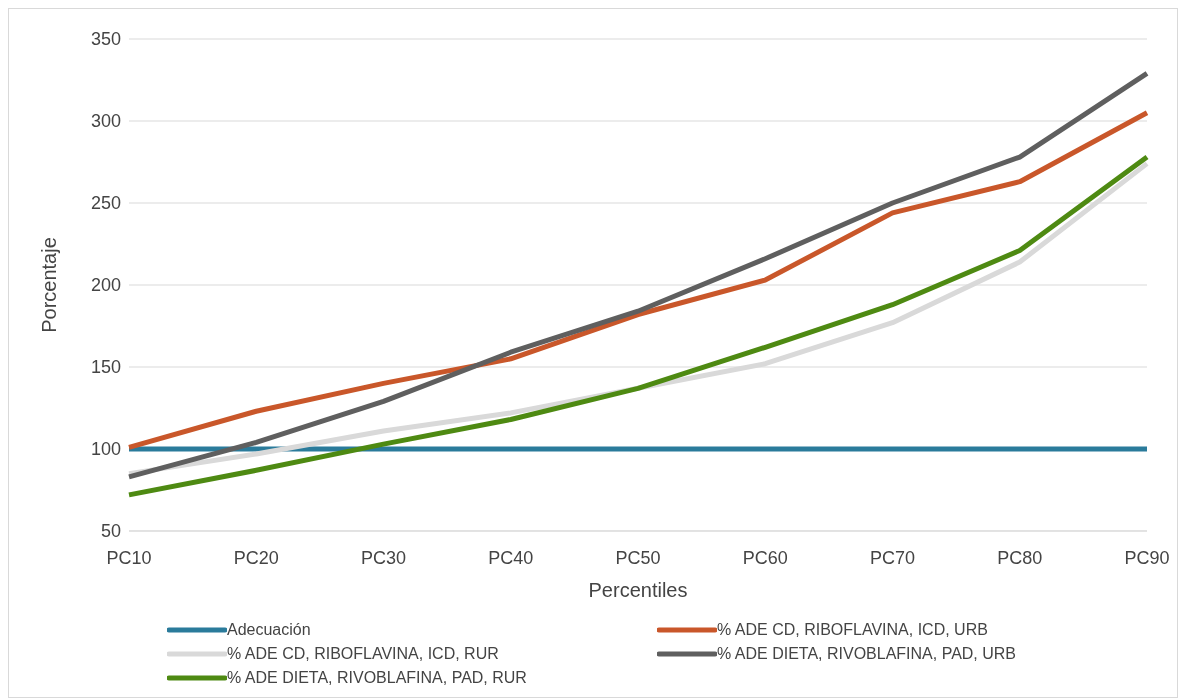 The height and width of the screenshot is (700, 1188). I want to click on x-tick-label: PC80, so click(1020, 557).